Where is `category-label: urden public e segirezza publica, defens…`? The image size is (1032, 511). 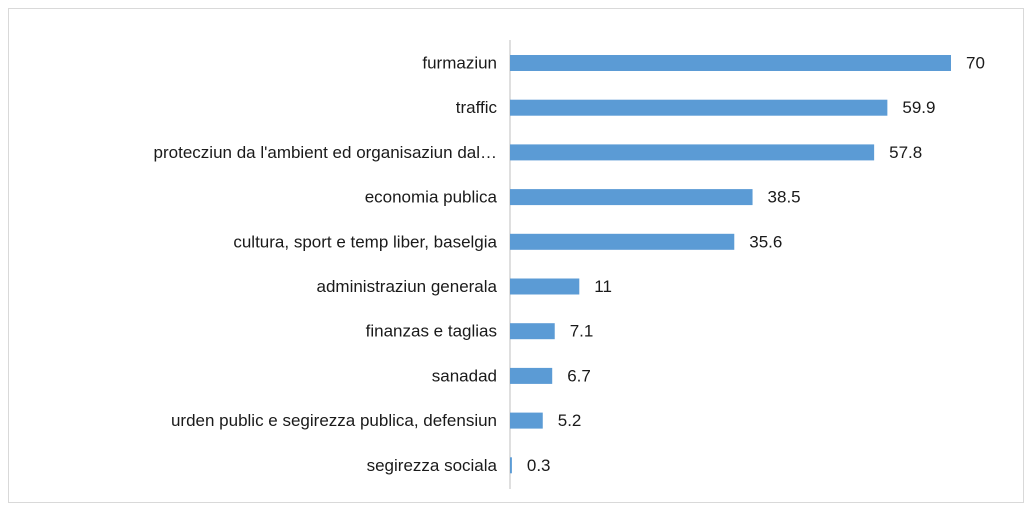 category-label: urden public e segirezza publica, defens… is located at coordinates (334, 420).